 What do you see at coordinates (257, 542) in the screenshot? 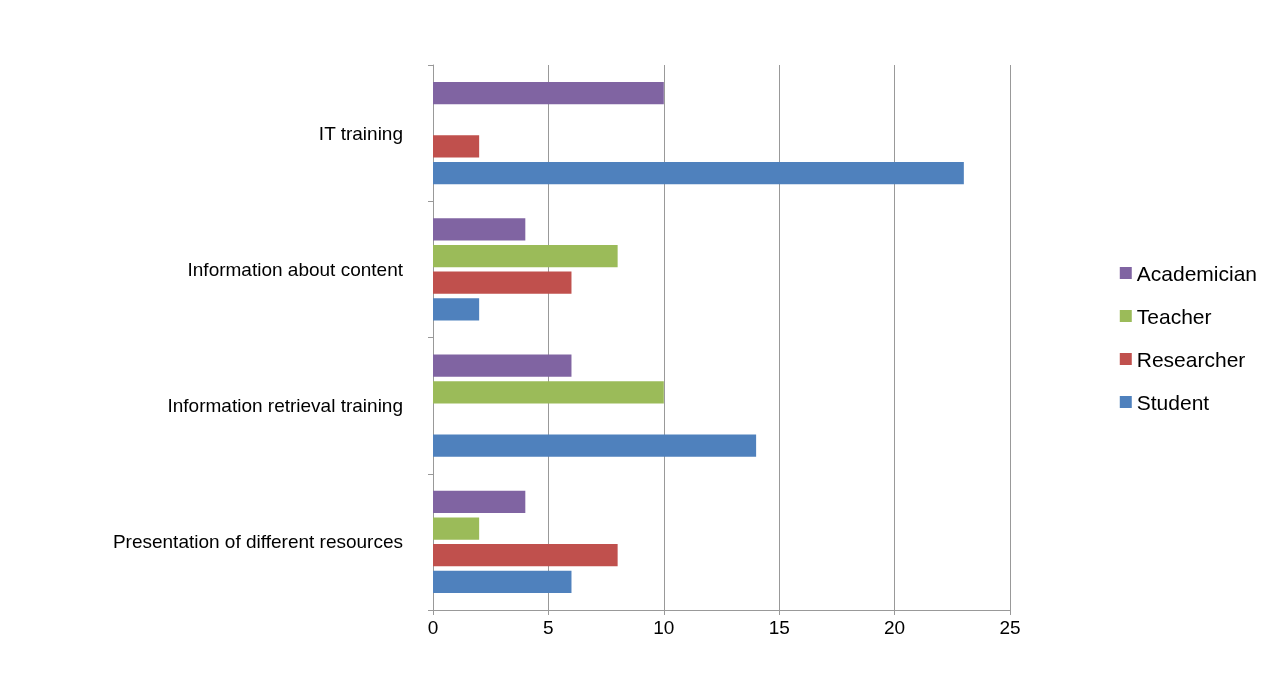
I see `y-tick-label: Presentation of different resources` at bounding box center [257, 542].